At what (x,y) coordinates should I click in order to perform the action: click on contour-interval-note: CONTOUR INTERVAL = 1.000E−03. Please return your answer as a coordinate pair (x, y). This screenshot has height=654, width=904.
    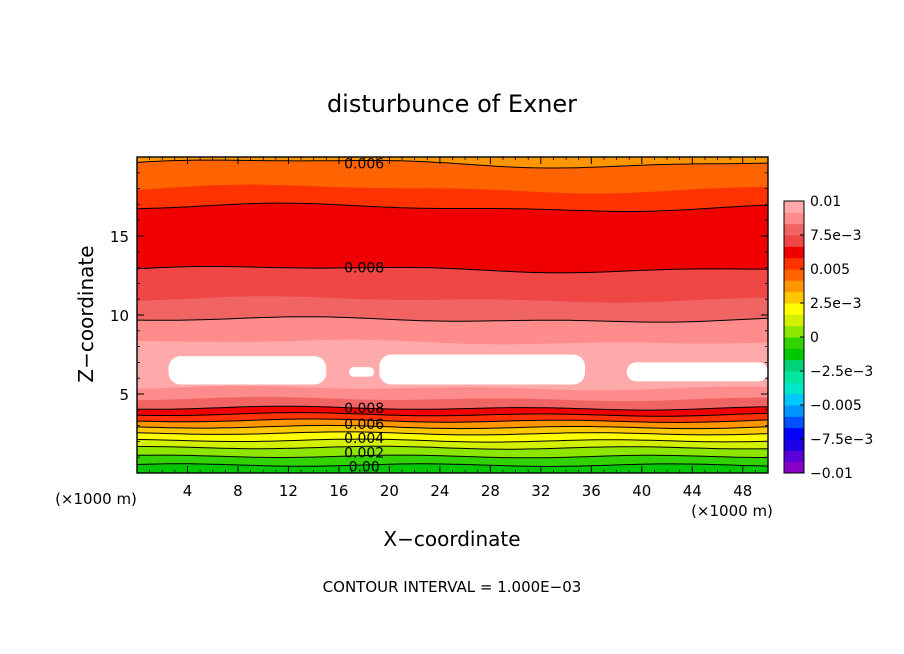
    Looking at the image, I should click on (452, 587).